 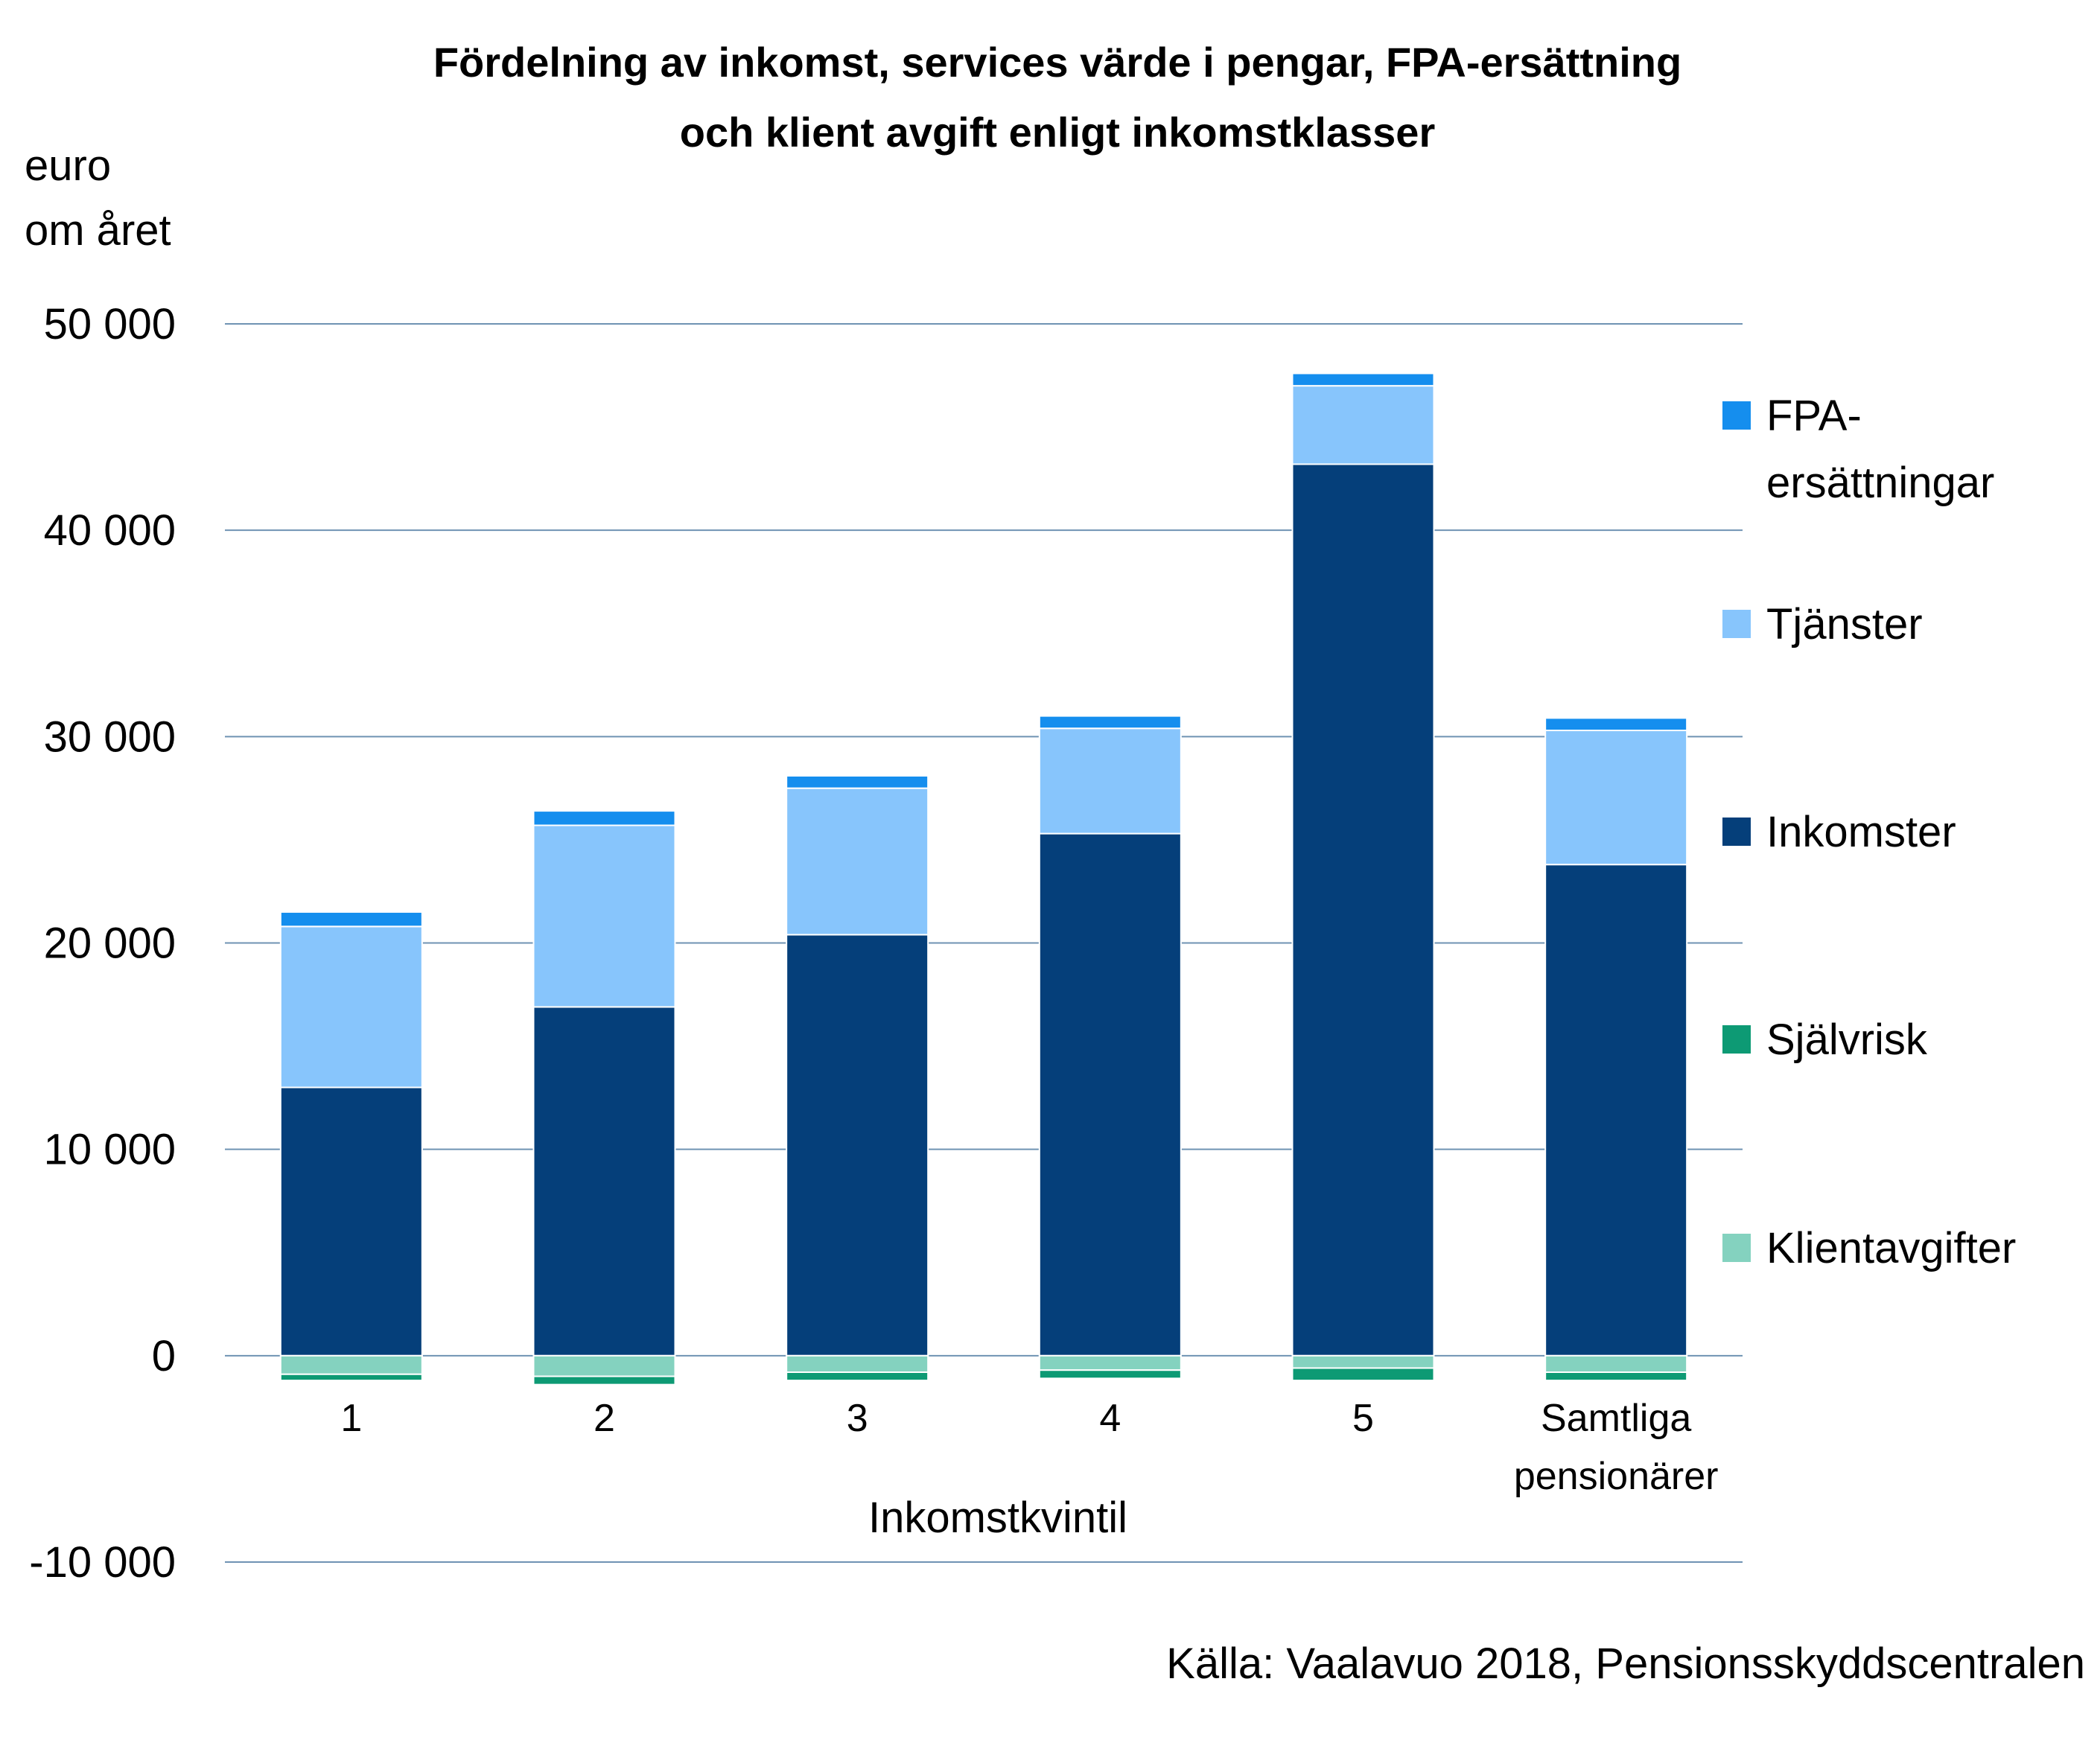 I want to click on x-tick-label: 5, so click(x=1363, y=1418).